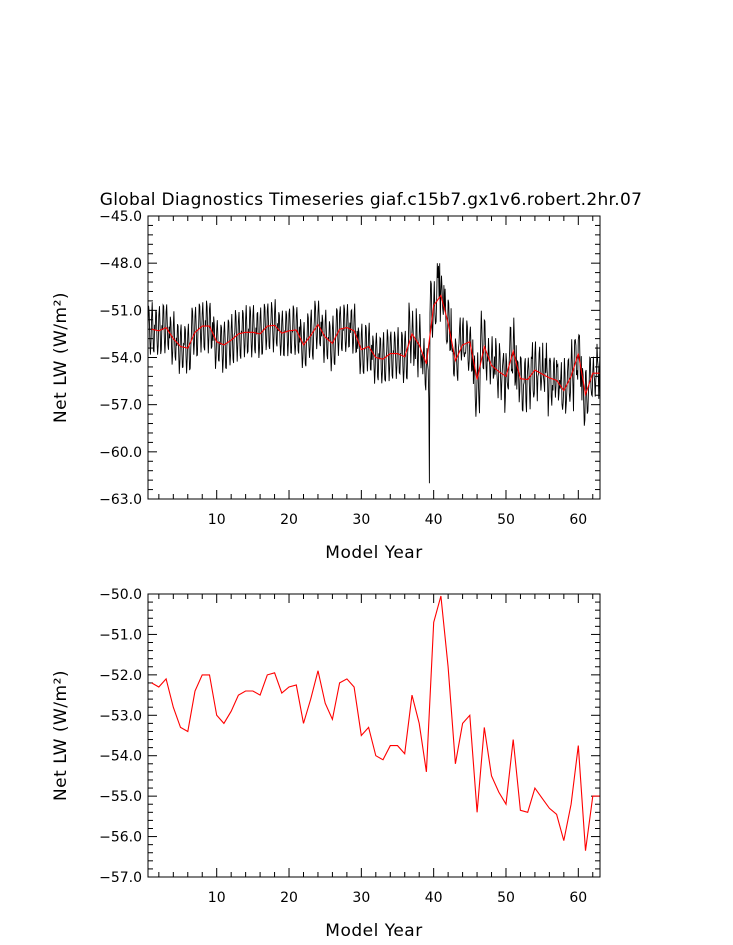 Image resolution: width=733 pixels, height=945 pixels. Describe the element at coordinates (361, 898) in the screenshot. I see `bottom-chart-x-tick-label: 30` at that location.